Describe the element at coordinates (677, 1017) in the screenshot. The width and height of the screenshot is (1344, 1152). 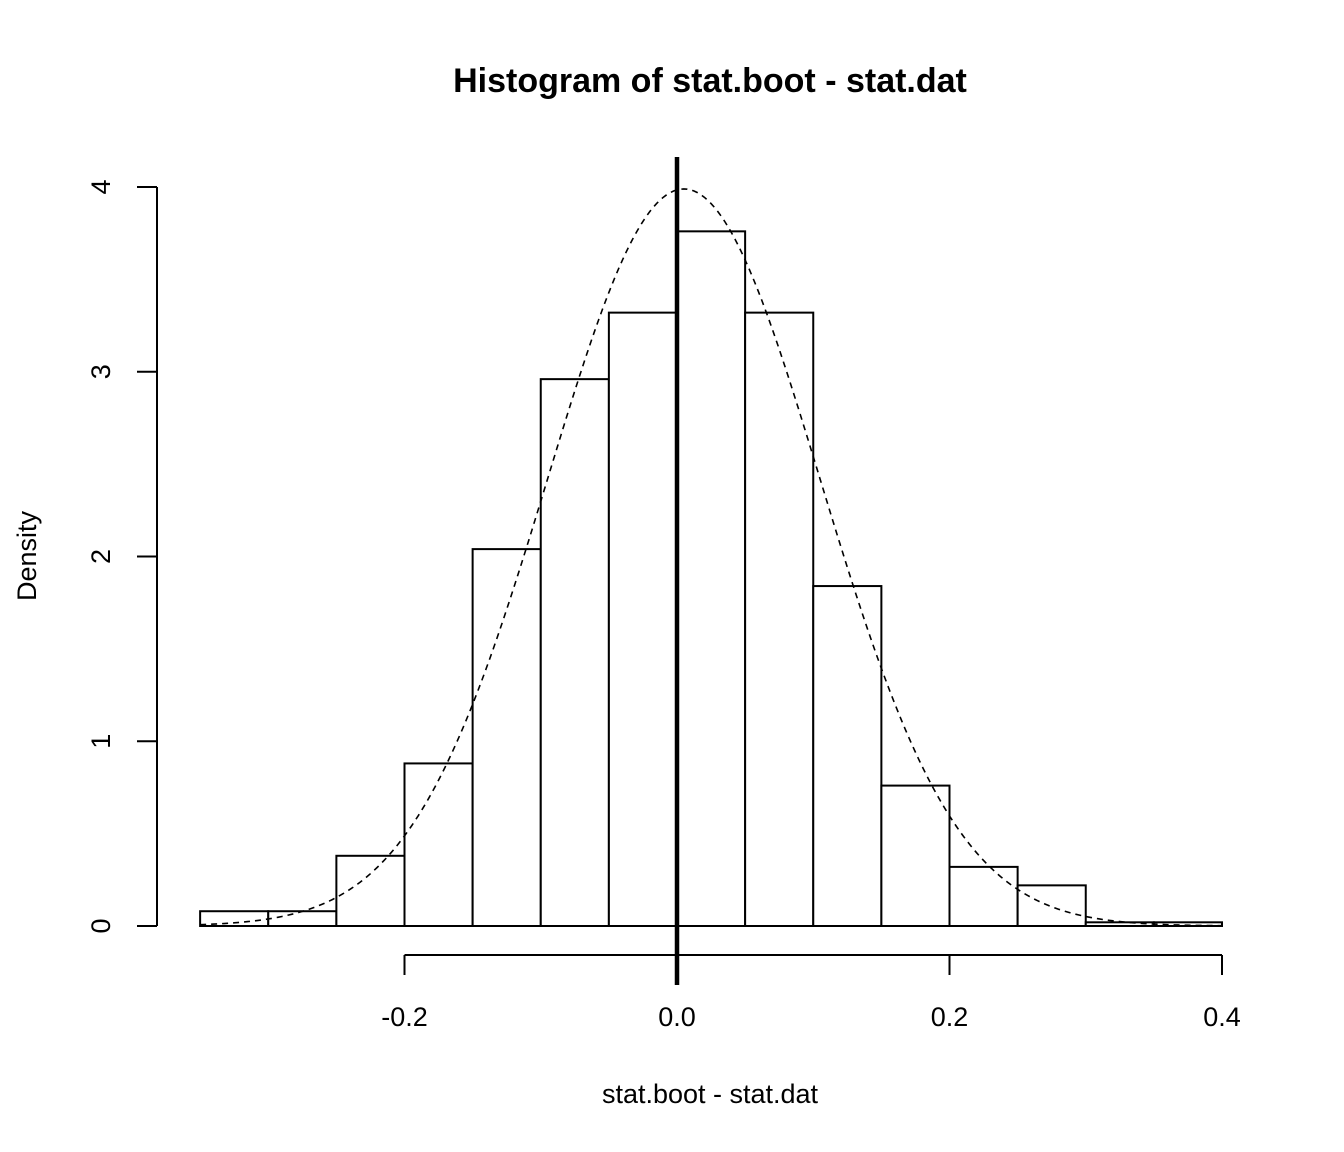
I see `x-tick-label: 0.0` at that location.